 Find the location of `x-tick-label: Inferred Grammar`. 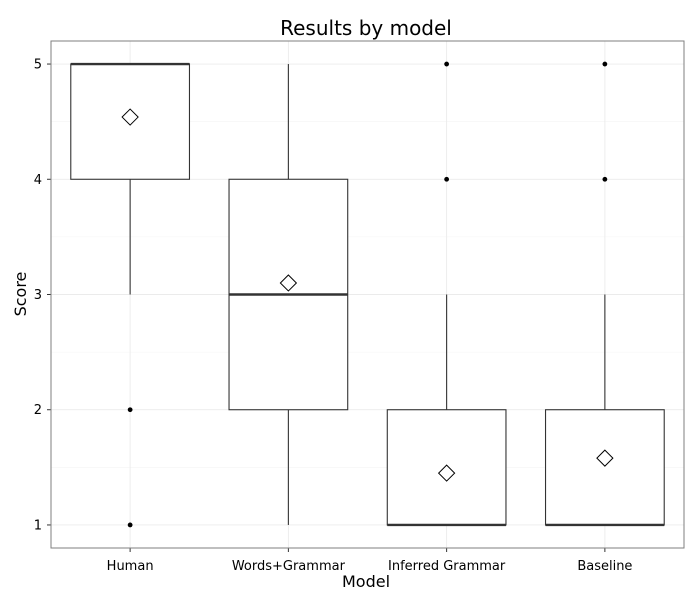

x-tick-label: Inferred Grammar is located at coordinates (447, 566).